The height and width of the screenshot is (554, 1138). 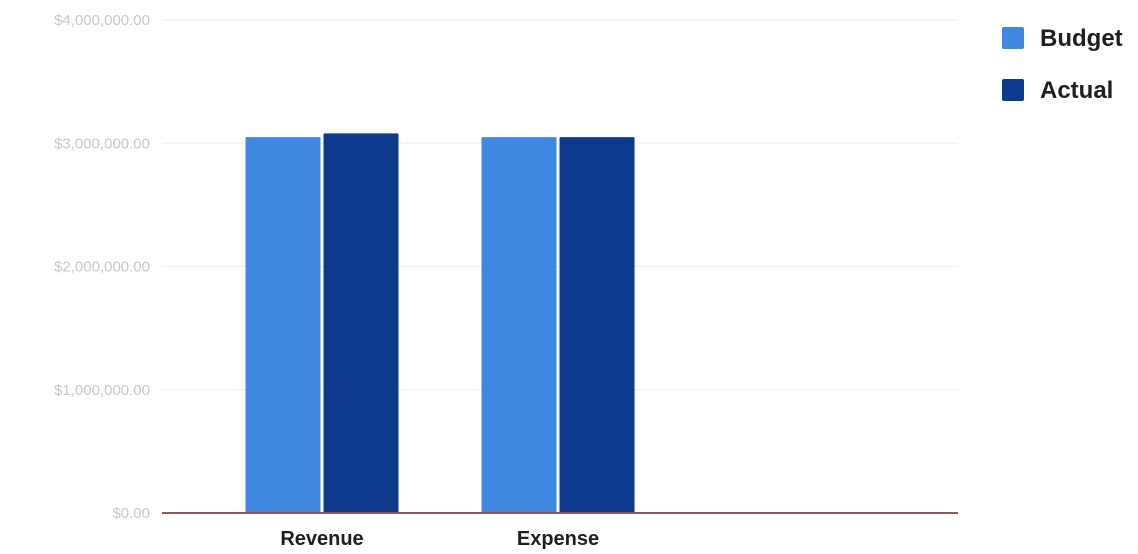 I want to click on legend-swatch-budget, so click(x=1013, y=38).